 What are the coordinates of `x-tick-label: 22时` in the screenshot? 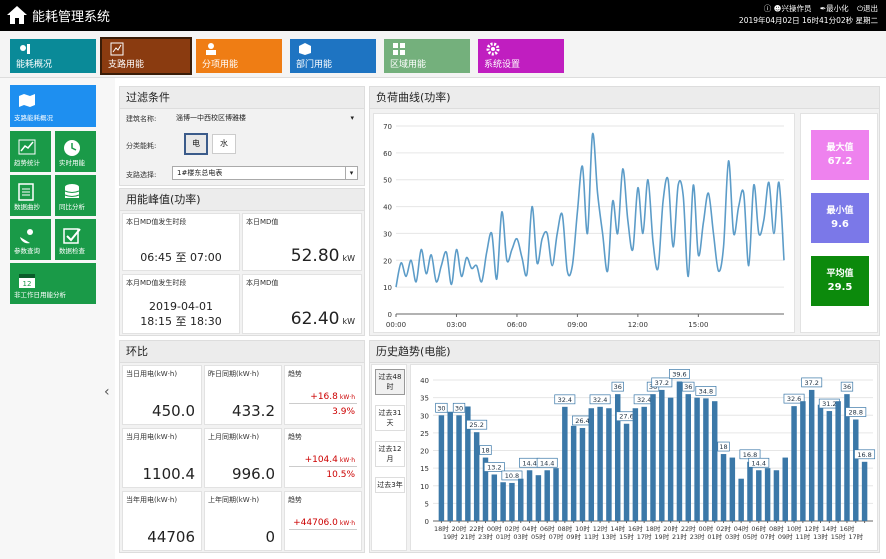 It's located at (688, 528).